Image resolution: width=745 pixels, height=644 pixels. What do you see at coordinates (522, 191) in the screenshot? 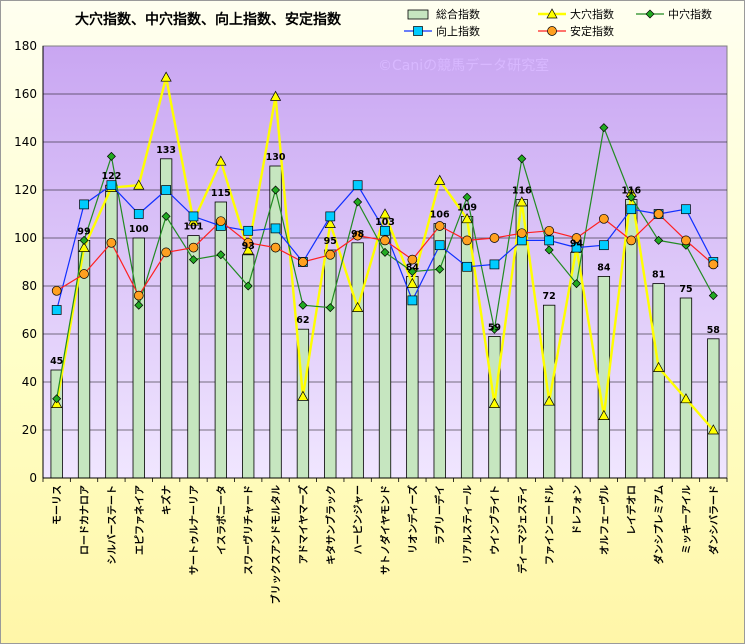
I see `bar-value-label: 116` at bounding box center [522, 191].